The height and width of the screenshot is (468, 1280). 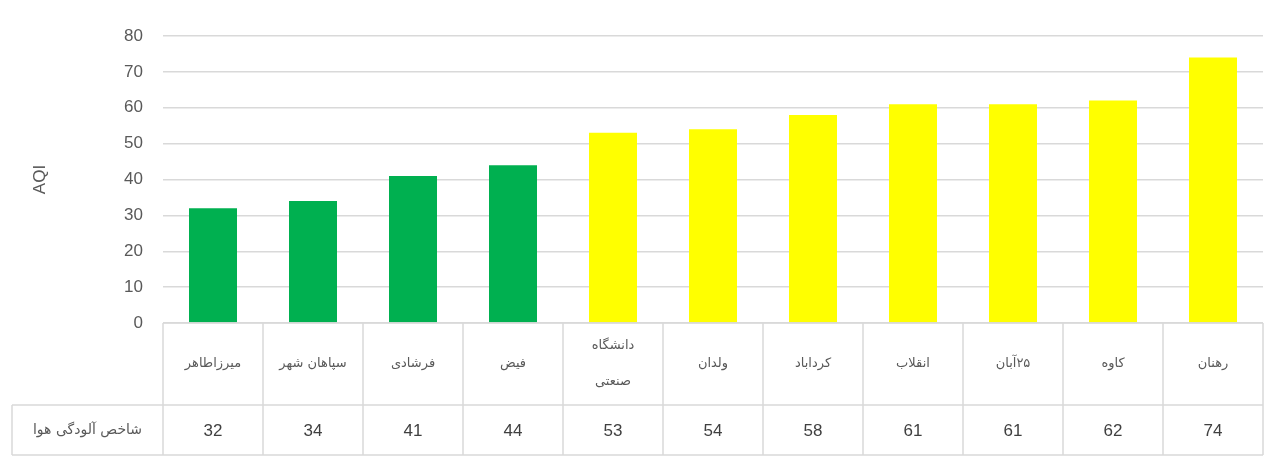 I want to click on x-tick-label: انقلاب, so click(x=913, y=363).